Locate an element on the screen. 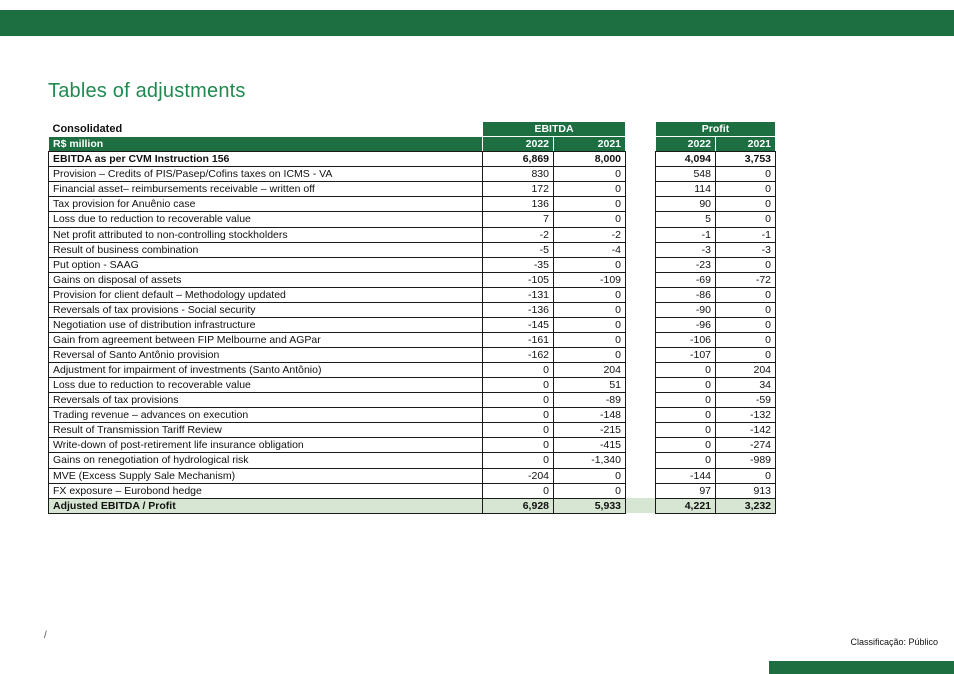 The width and height of the screenshot is (954, 674). value-cell: -415 is located at coordinates (589, 445).